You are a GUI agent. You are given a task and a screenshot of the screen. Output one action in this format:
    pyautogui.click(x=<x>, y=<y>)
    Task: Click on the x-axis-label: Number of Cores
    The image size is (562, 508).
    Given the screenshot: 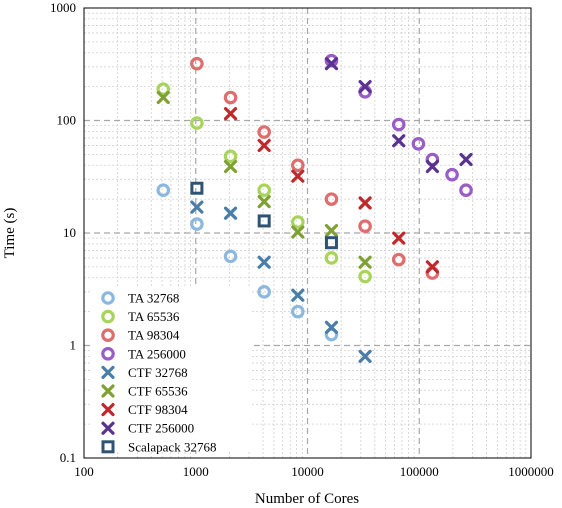 What is the action you would take?
    pyautogui.click(x=307, y=499)
    